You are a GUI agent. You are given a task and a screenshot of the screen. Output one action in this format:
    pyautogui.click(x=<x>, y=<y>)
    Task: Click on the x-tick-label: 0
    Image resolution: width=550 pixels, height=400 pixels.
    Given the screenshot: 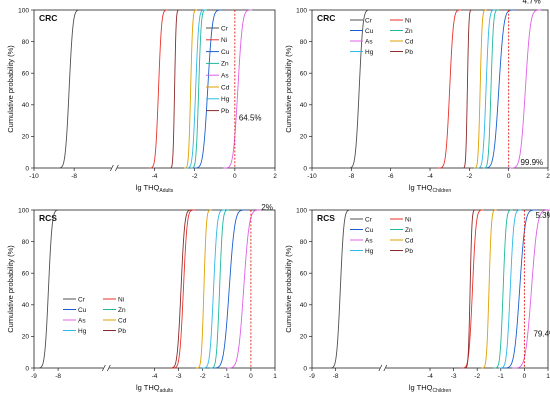 What is the action you would take?
    pyautogui.click(x=251, y=376)
    